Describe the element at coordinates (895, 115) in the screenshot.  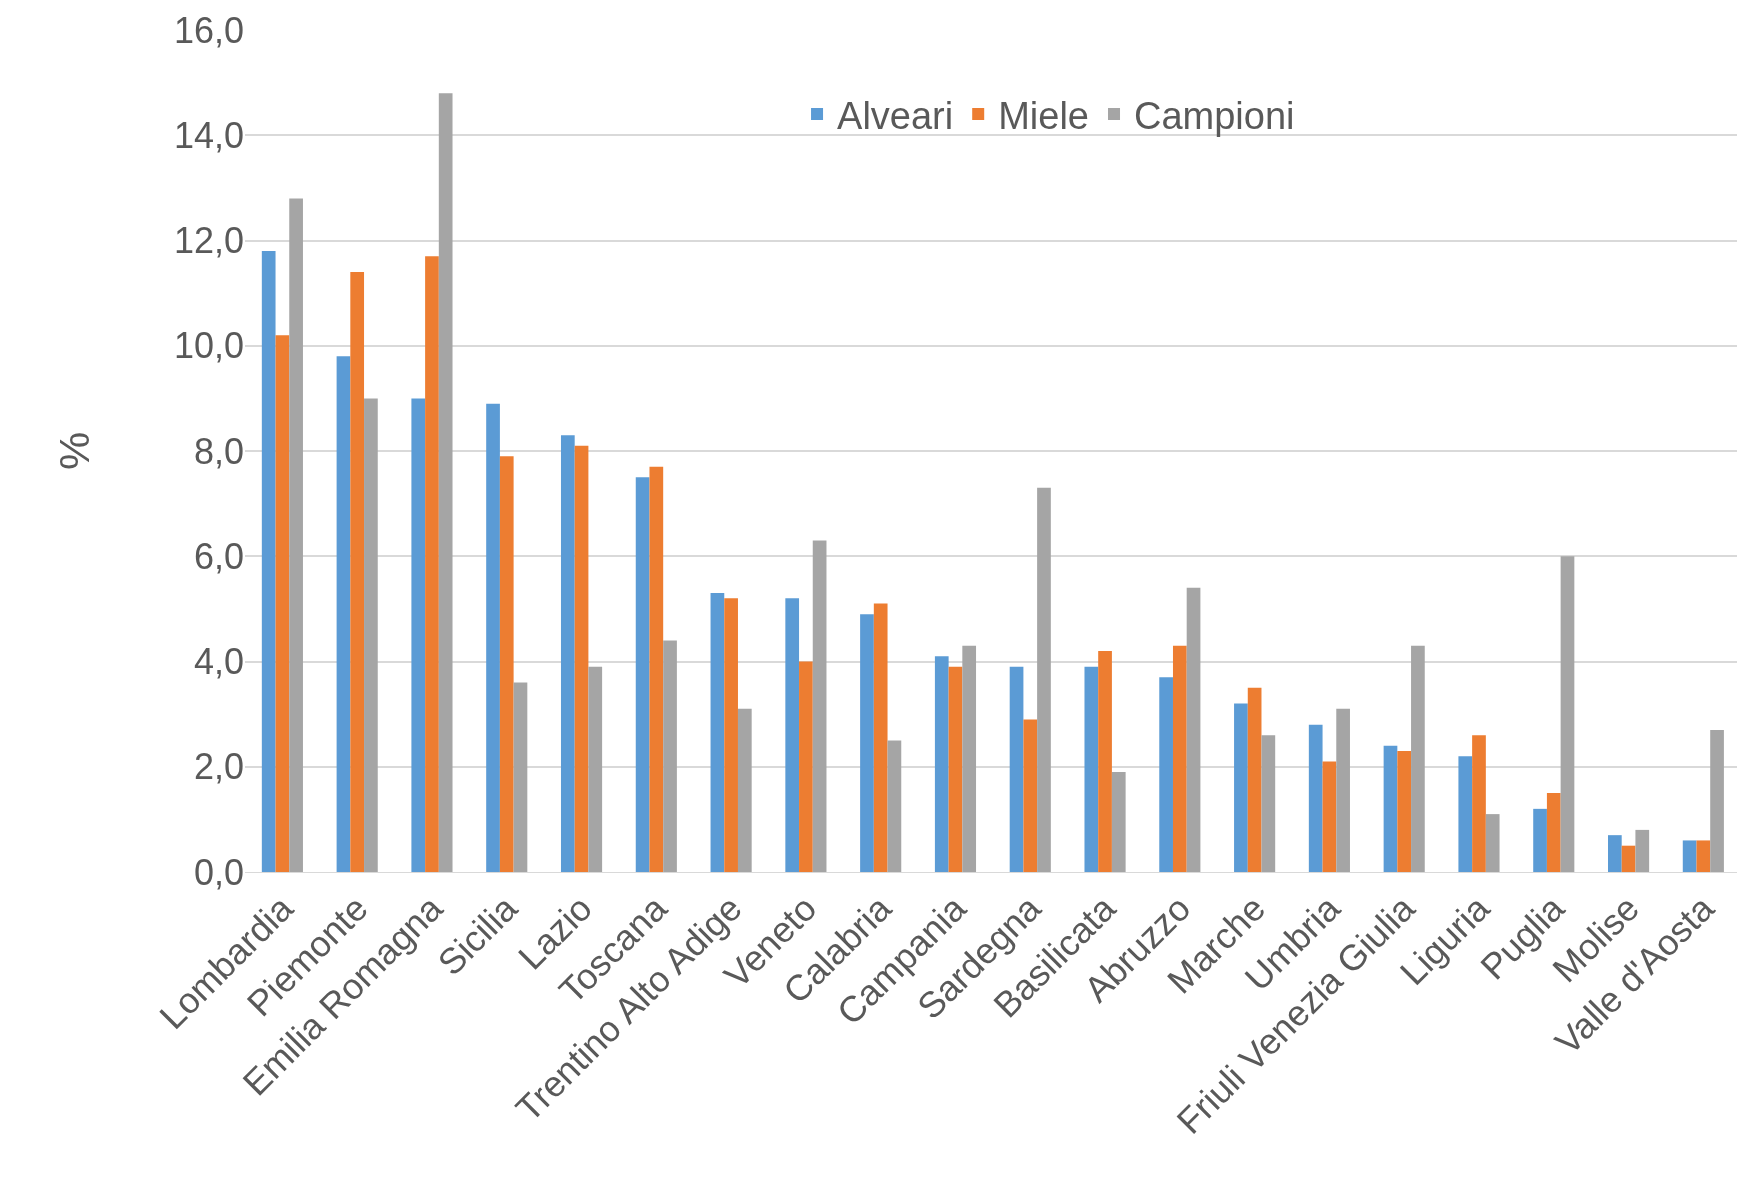
I see `legend-label: Alveari` at that location.